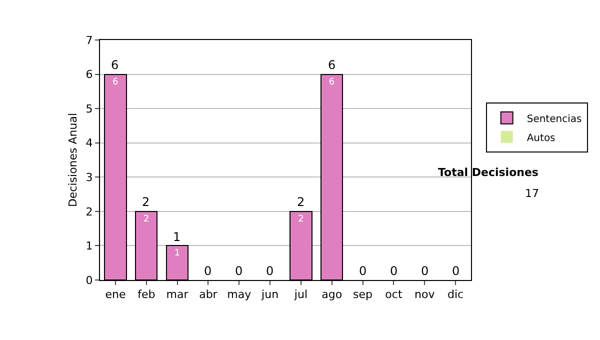 The width and height of the screenshot is (600, 340). I want to click on y-tick-label: 4, so click(89, 143).